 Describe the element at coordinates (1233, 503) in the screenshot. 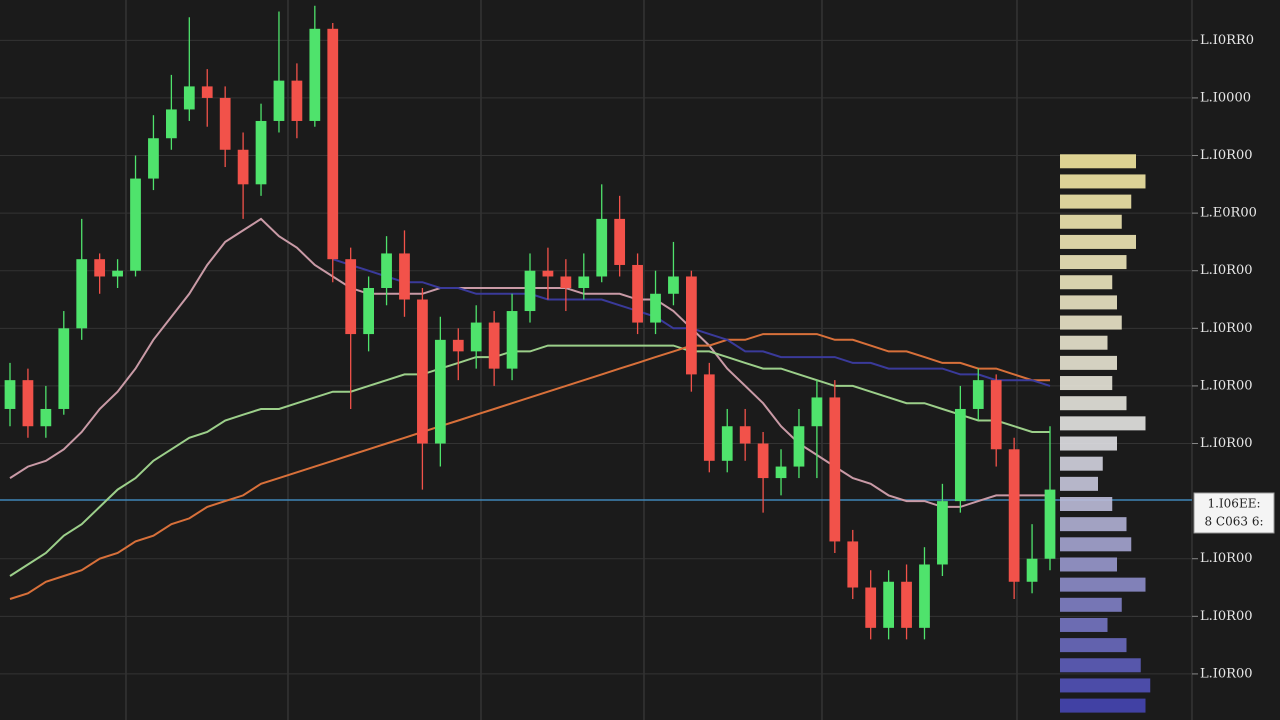

I see `price-label: 1.I06EE:` at that location.